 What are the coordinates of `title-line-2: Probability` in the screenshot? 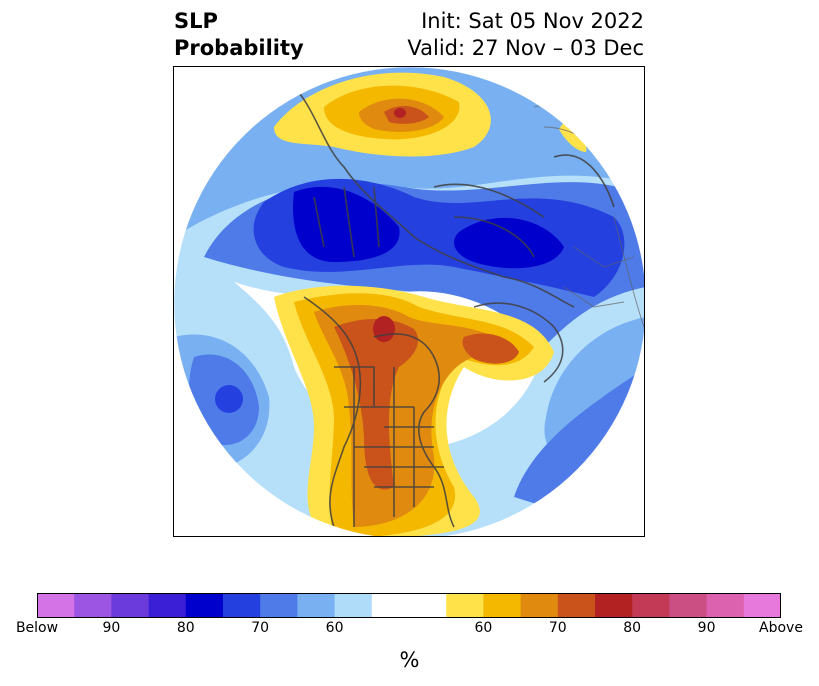 It's located at (239, 48).